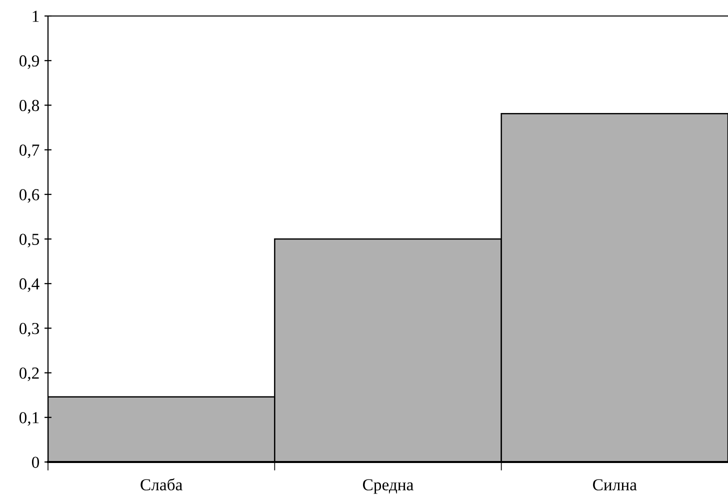 The height and width of the screenshot is (499, 728). I want to click on y-tick-label: 0,2, so click(29, 375).